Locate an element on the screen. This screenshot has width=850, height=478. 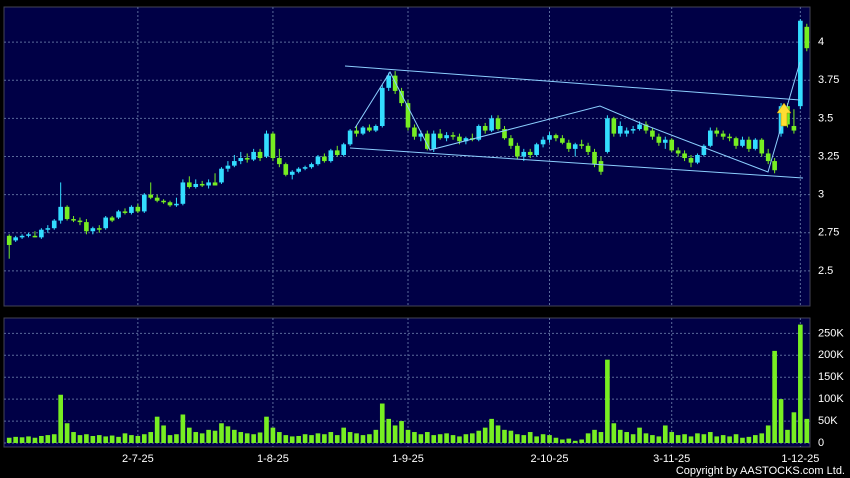
y-tick-label: 3 is located at coordinates (821, 195).